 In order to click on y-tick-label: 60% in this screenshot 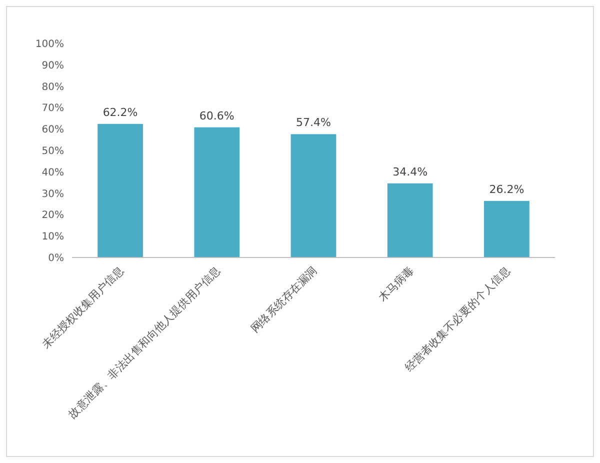, I will do `click(53, 130)`.